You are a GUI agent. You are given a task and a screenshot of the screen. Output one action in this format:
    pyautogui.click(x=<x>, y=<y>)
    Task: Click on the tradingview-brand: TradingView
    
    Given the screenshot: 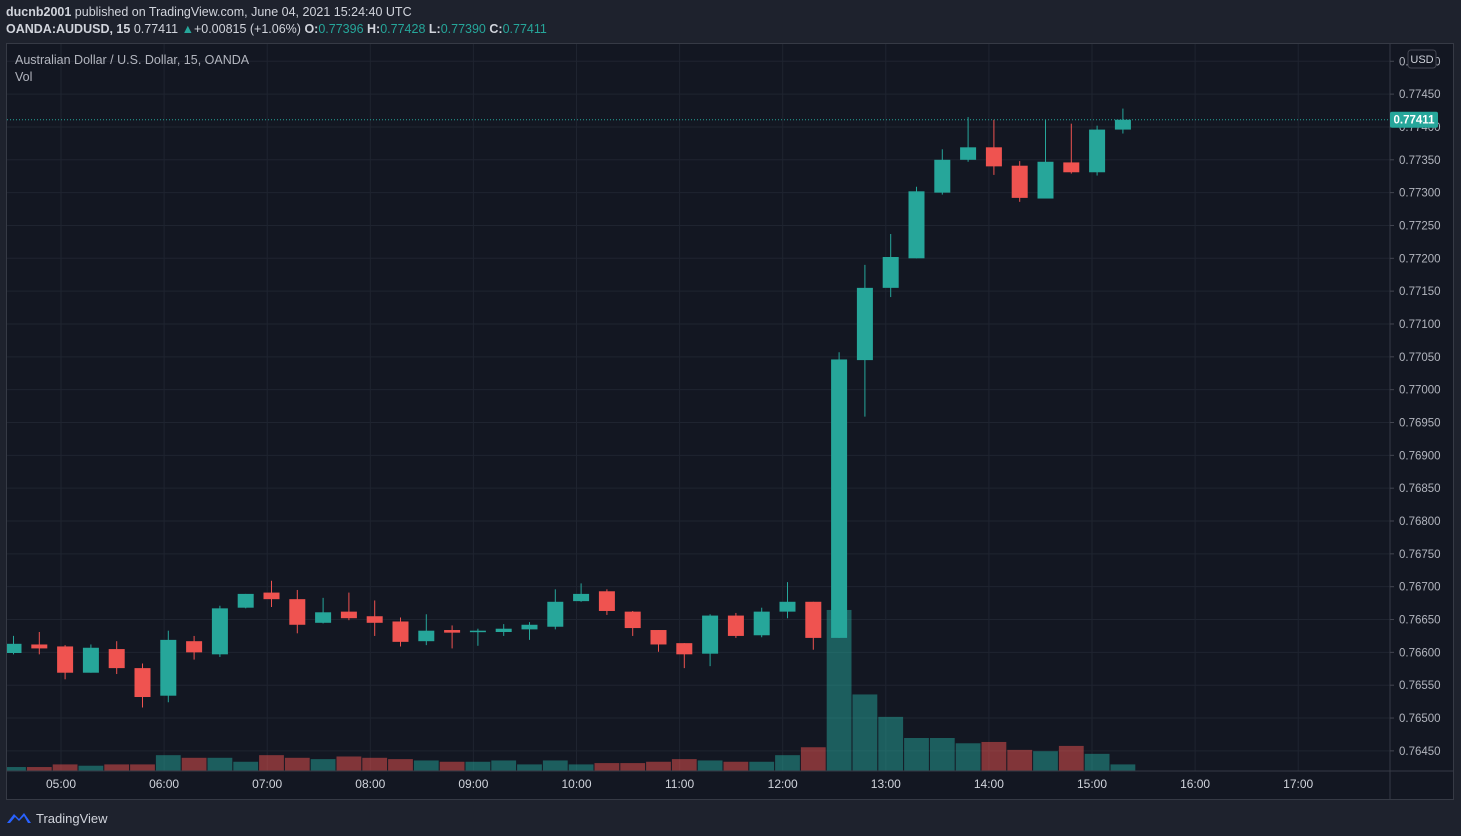 What is the action you would take?
    pyautogui.click(x=72, y=818)
    